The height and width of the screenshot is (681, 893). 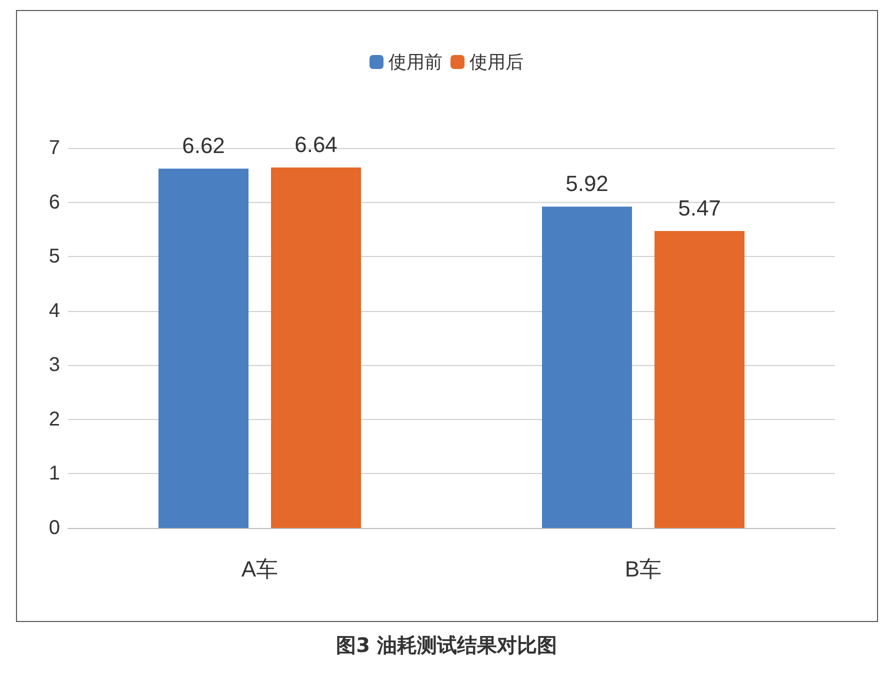 I want to click on x-tick-label: B车, so click(x=643, y=569).